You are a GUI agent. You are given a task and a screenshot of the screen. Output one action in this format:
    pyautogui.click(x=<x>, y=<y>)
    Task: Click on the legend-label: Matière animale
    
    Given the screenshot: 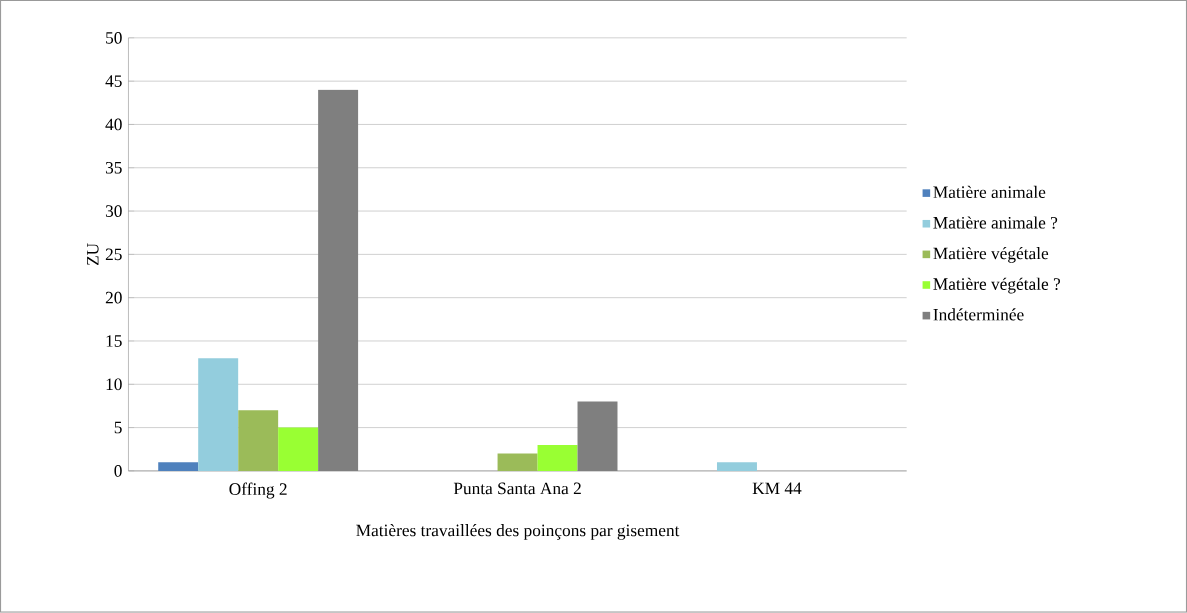 What is the action you would take?
    pyautogui.click(x=989, y=192)
    